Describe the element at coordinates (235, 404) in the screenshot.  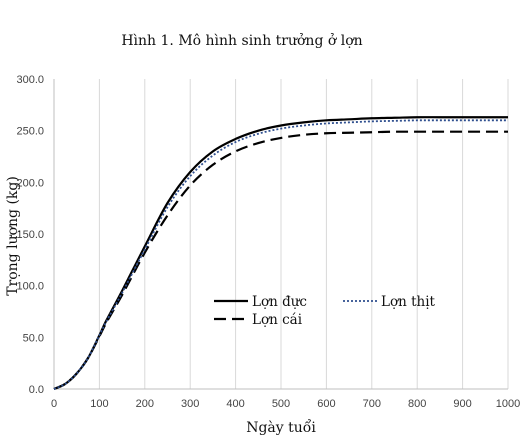
I see `x-tick-label: 400` at that location.